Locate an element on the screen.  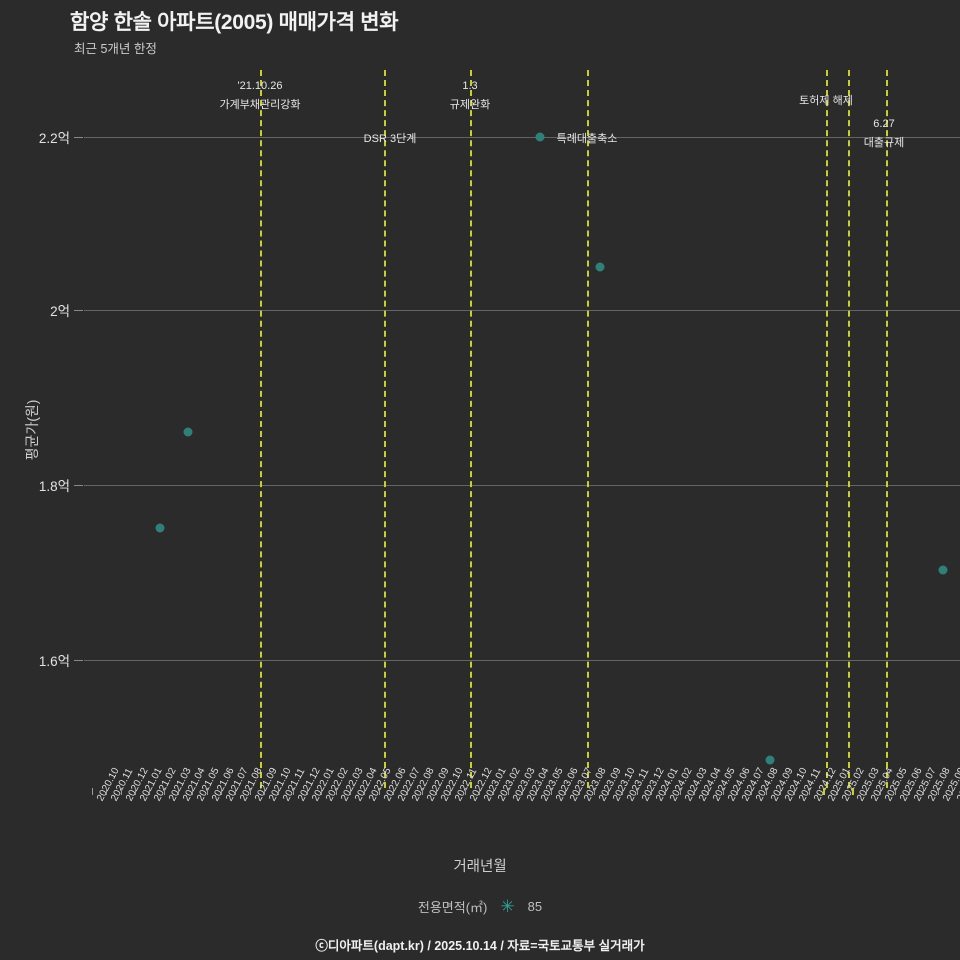
y-tick-label: 2.2억 is located at coordinates (54, 138).